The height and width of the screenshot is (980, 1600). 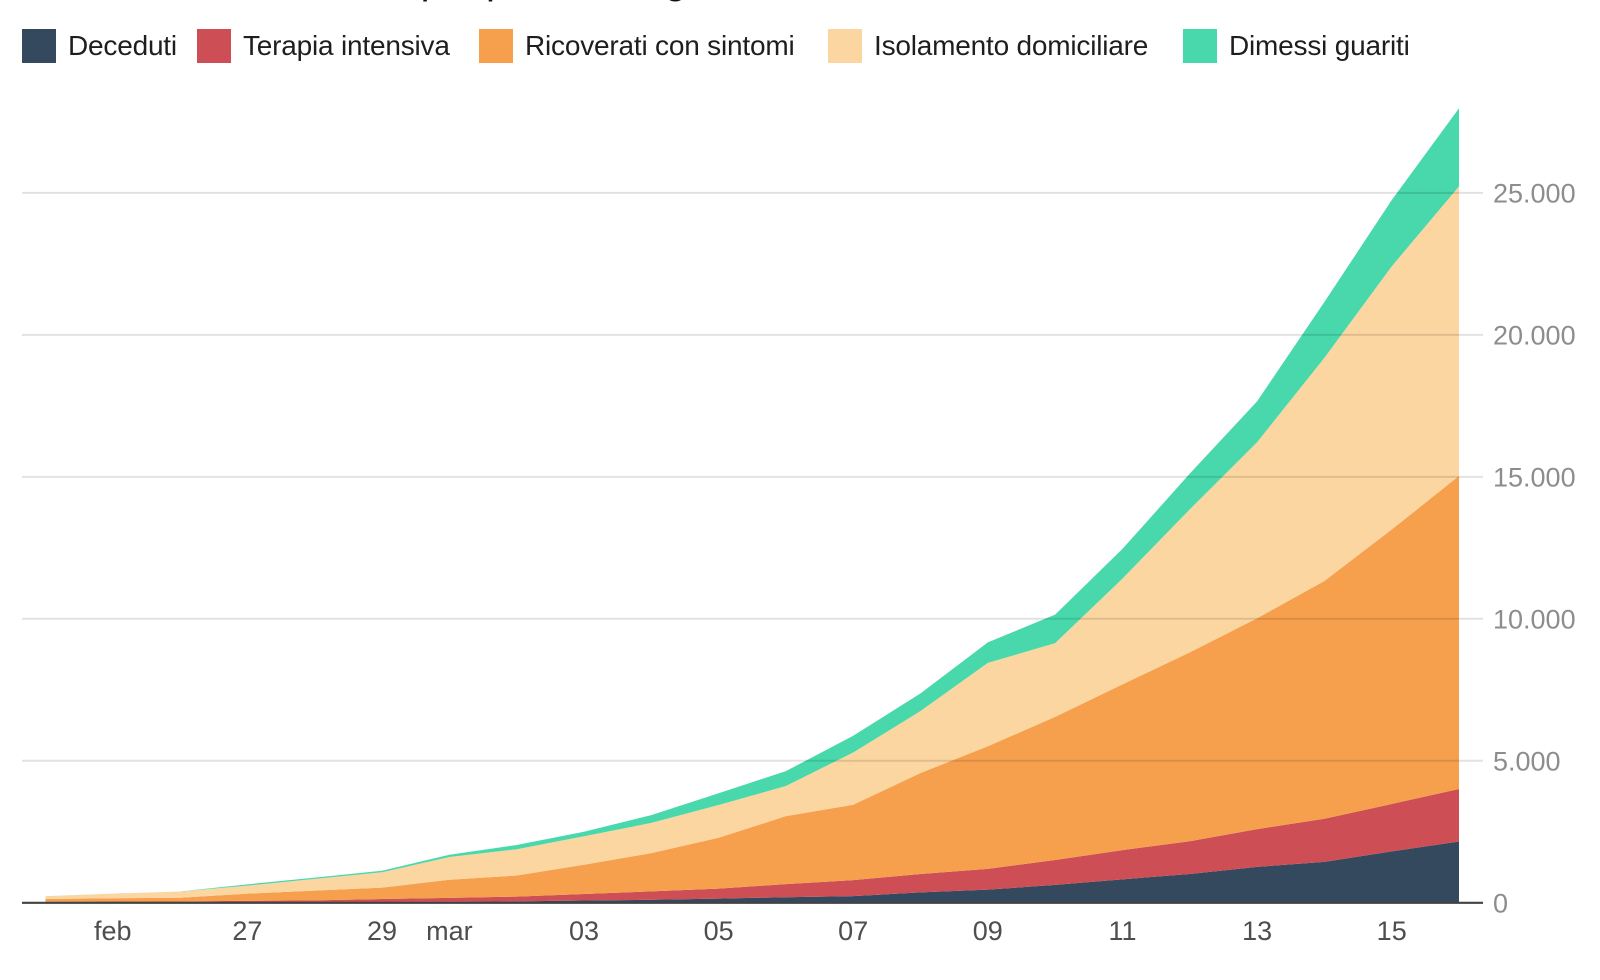 What do you see at coordinates (247, 931) in the screenshot?
I see `x-tick-label-27: 27` at bounding box center [247, 931].